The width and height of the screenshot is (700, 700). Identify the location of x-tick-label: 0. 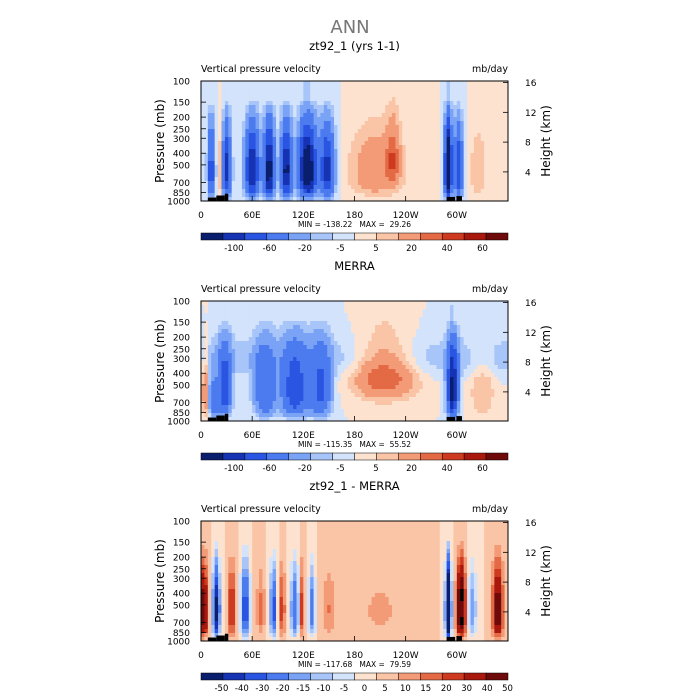
(201, 216).